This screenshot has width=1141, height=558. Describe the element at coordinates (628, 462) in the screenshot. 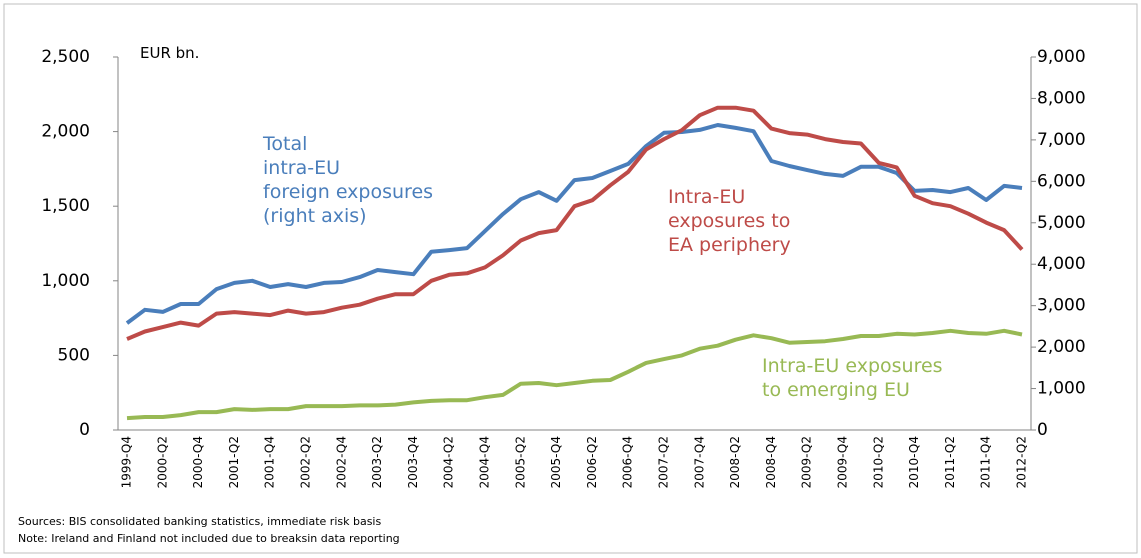

I see `x-tick-label: 2006-Q4` at that location.